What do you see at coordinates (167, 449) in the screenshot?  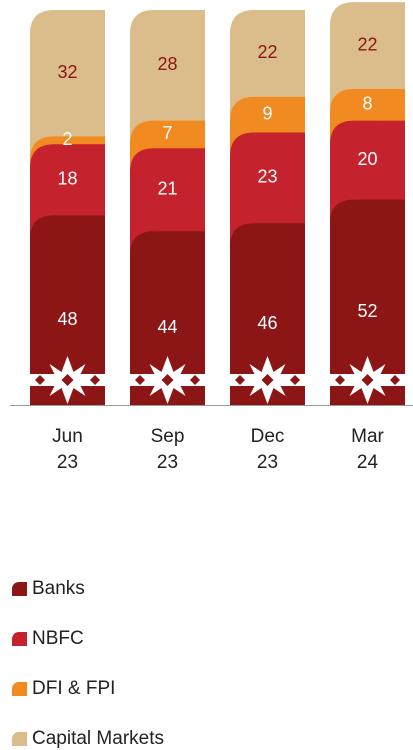 I see `x-tick-label: Sep 23` at bounding box center [167, 449].